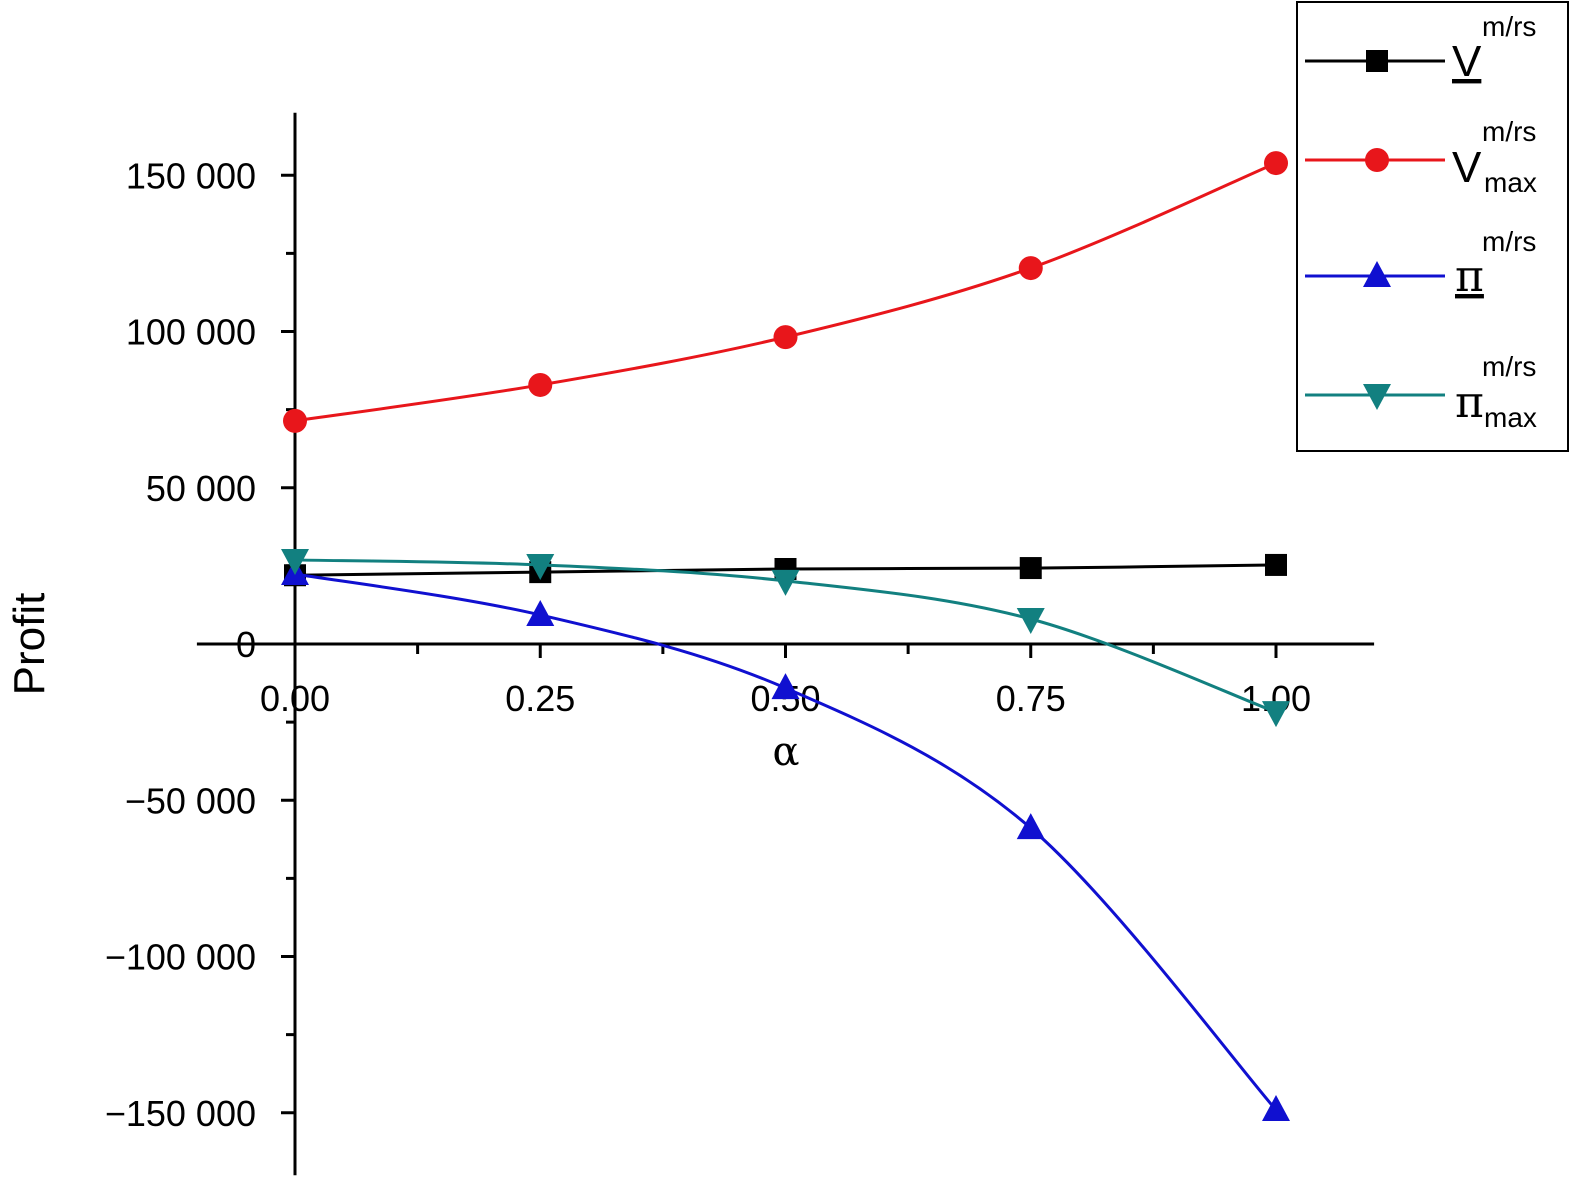 This screenshot has width=1575, height=1182. I want to click on y-tick-label: −50 000, so click(190, 800).